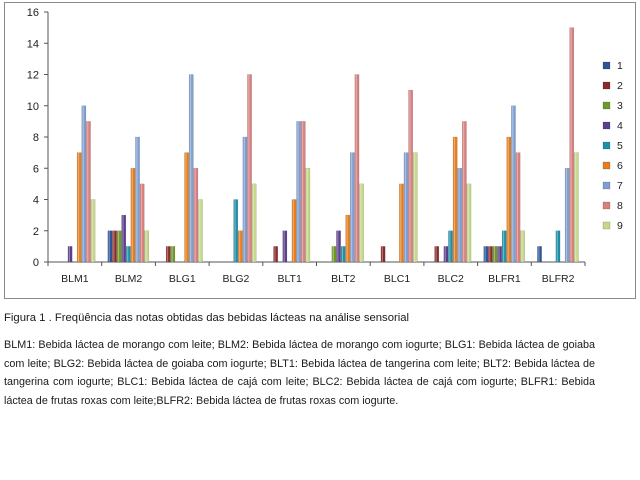  Describe the element at coordinates (289, 279) in the screenshot. I see `x-tick-label: BLT1` at that location.